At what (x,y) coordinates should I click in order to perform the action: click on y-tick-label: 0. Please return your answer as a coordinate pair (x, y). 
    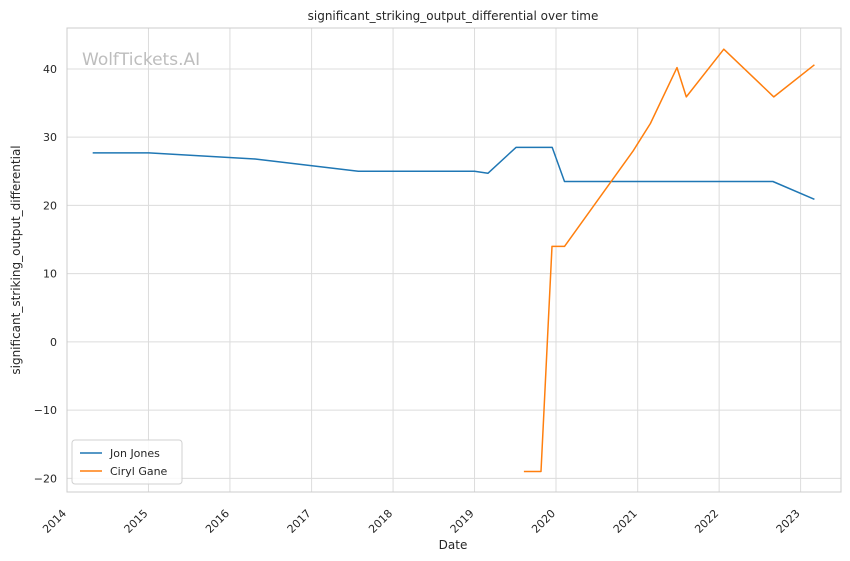
    Looking at the image, I should click on (53, 342).